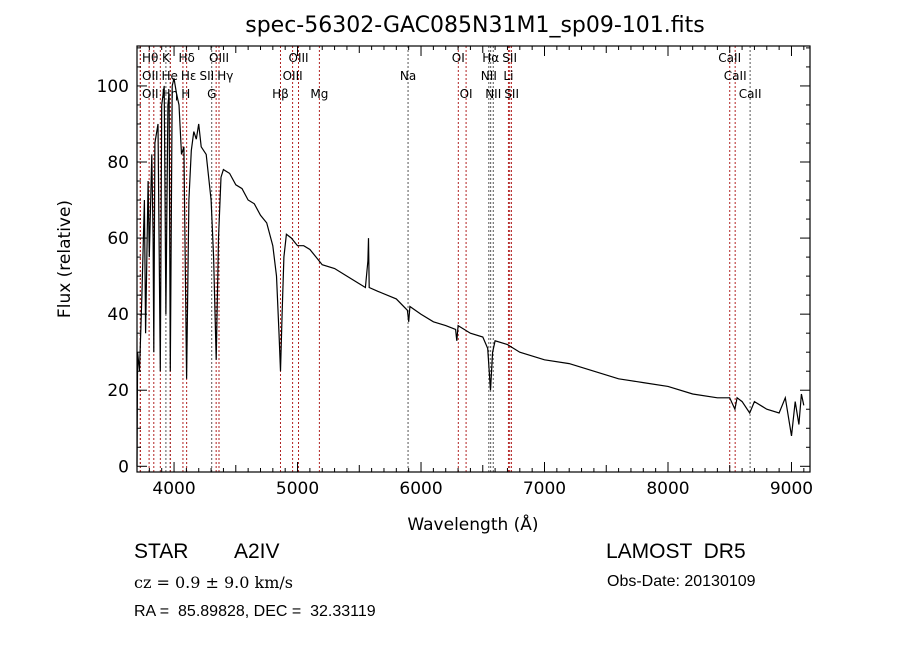  What do you see at coordinates (297, 489) in the screenshot?
I see `x-tick-label: 5000` at bounding box center [297, 489].